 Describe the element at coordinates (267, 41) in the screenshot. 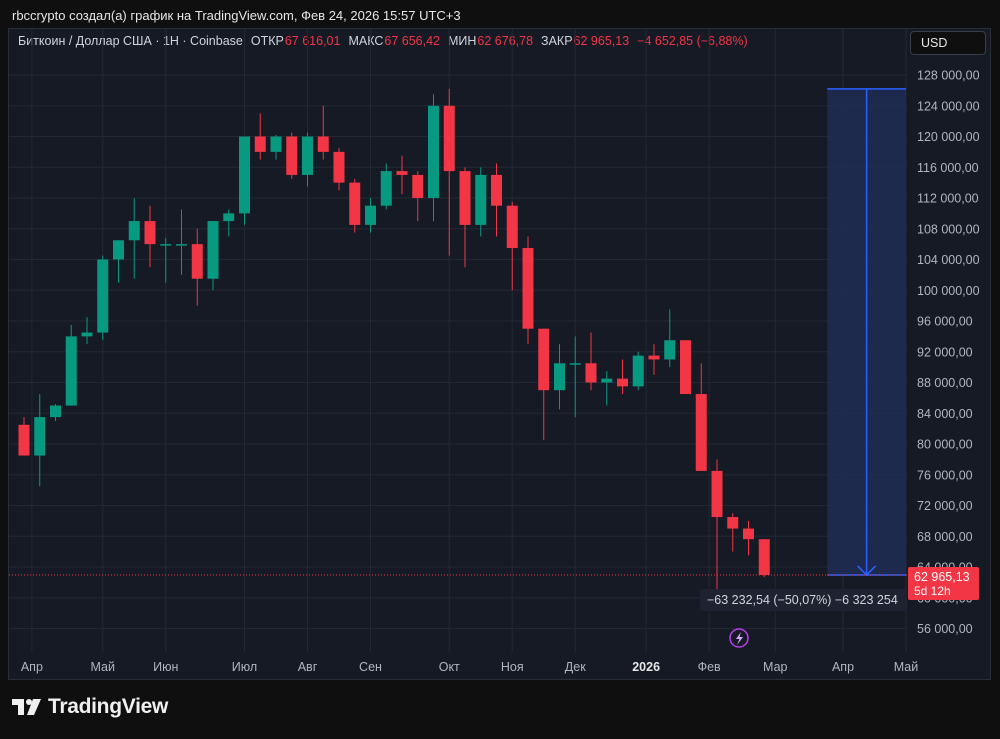

I see `open-label: ОТКР` at that location.